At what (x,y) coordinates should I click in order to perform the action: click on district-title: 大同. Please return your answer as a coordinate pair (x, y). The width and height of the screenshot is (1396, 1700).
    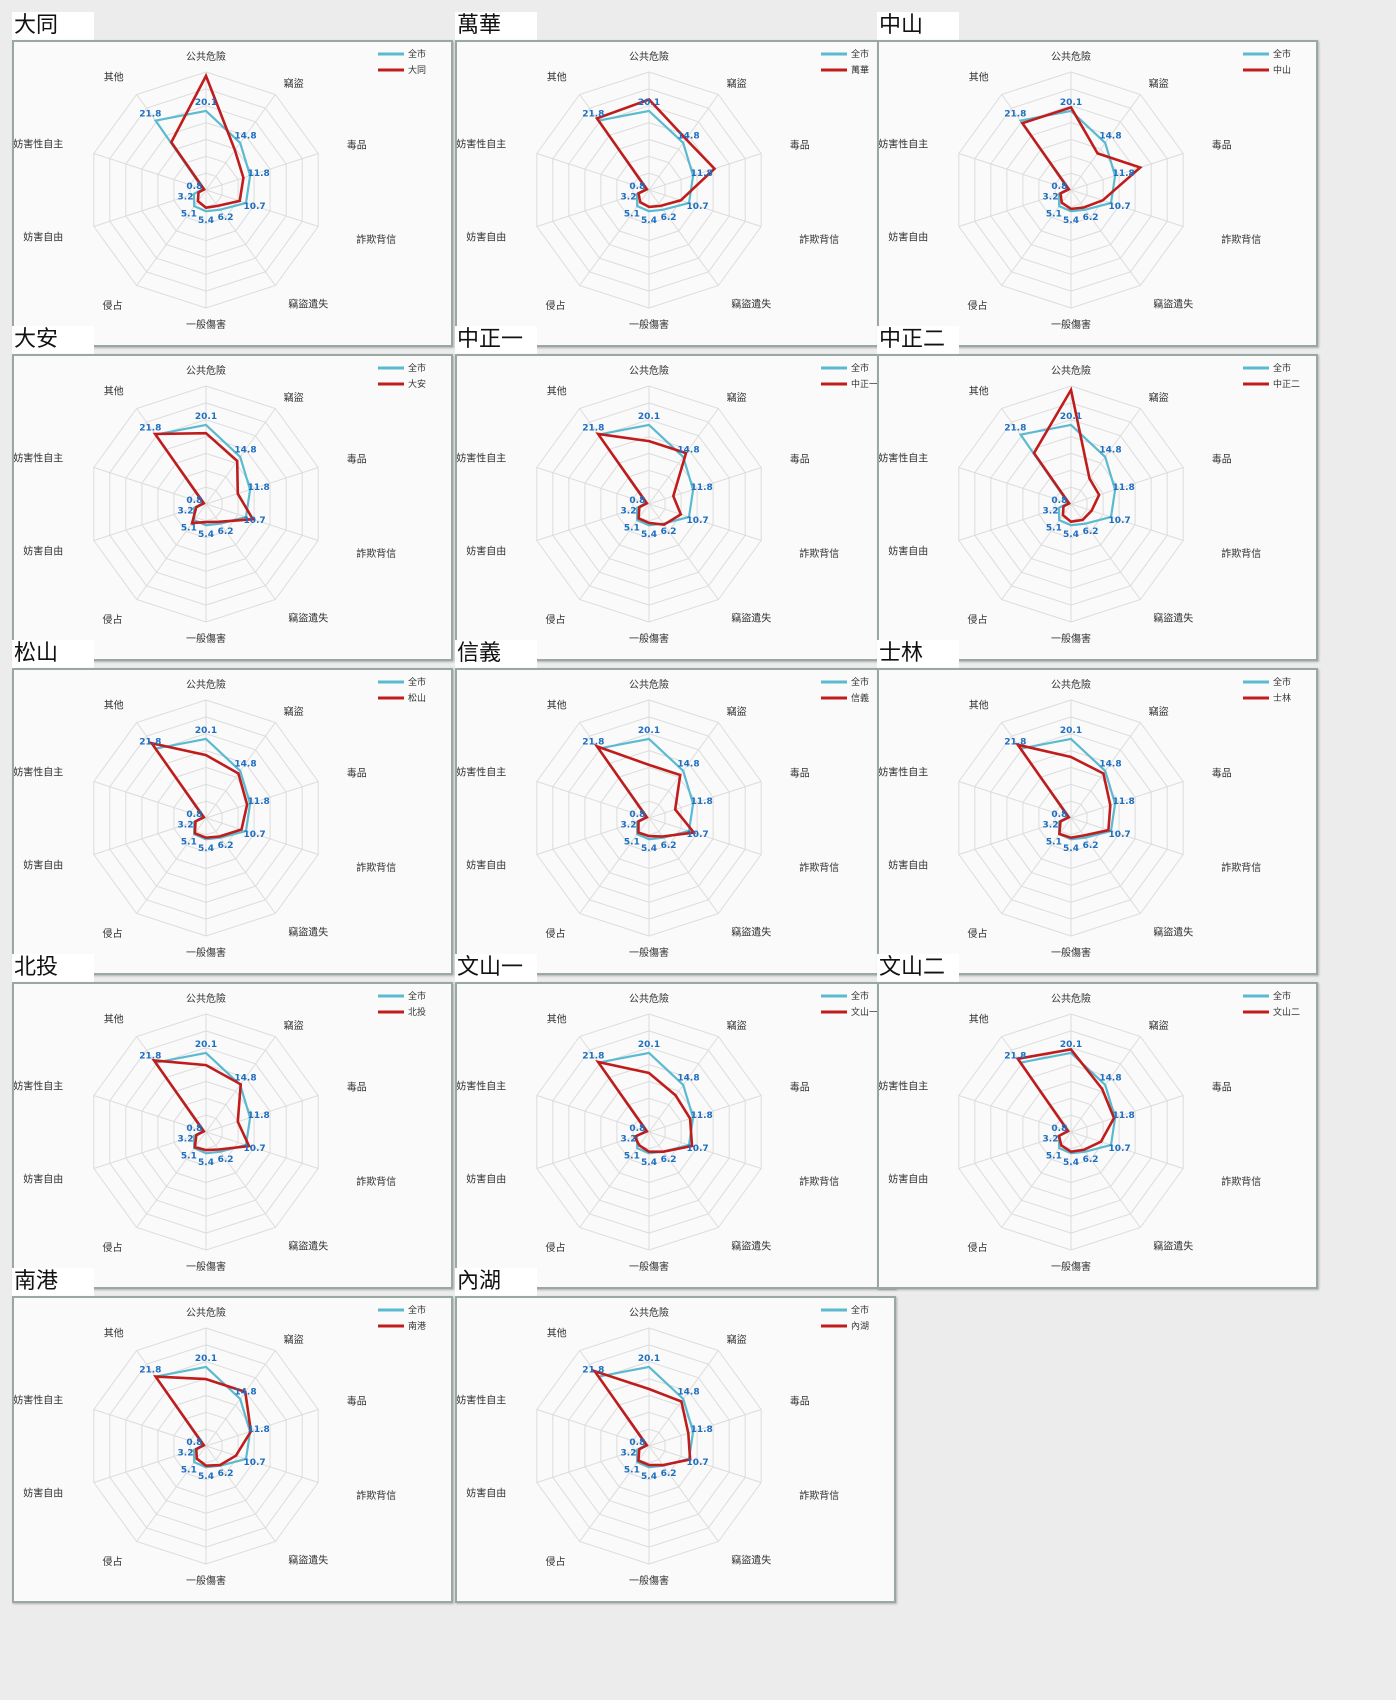
    Looking at the image, I should click on (53, 26).